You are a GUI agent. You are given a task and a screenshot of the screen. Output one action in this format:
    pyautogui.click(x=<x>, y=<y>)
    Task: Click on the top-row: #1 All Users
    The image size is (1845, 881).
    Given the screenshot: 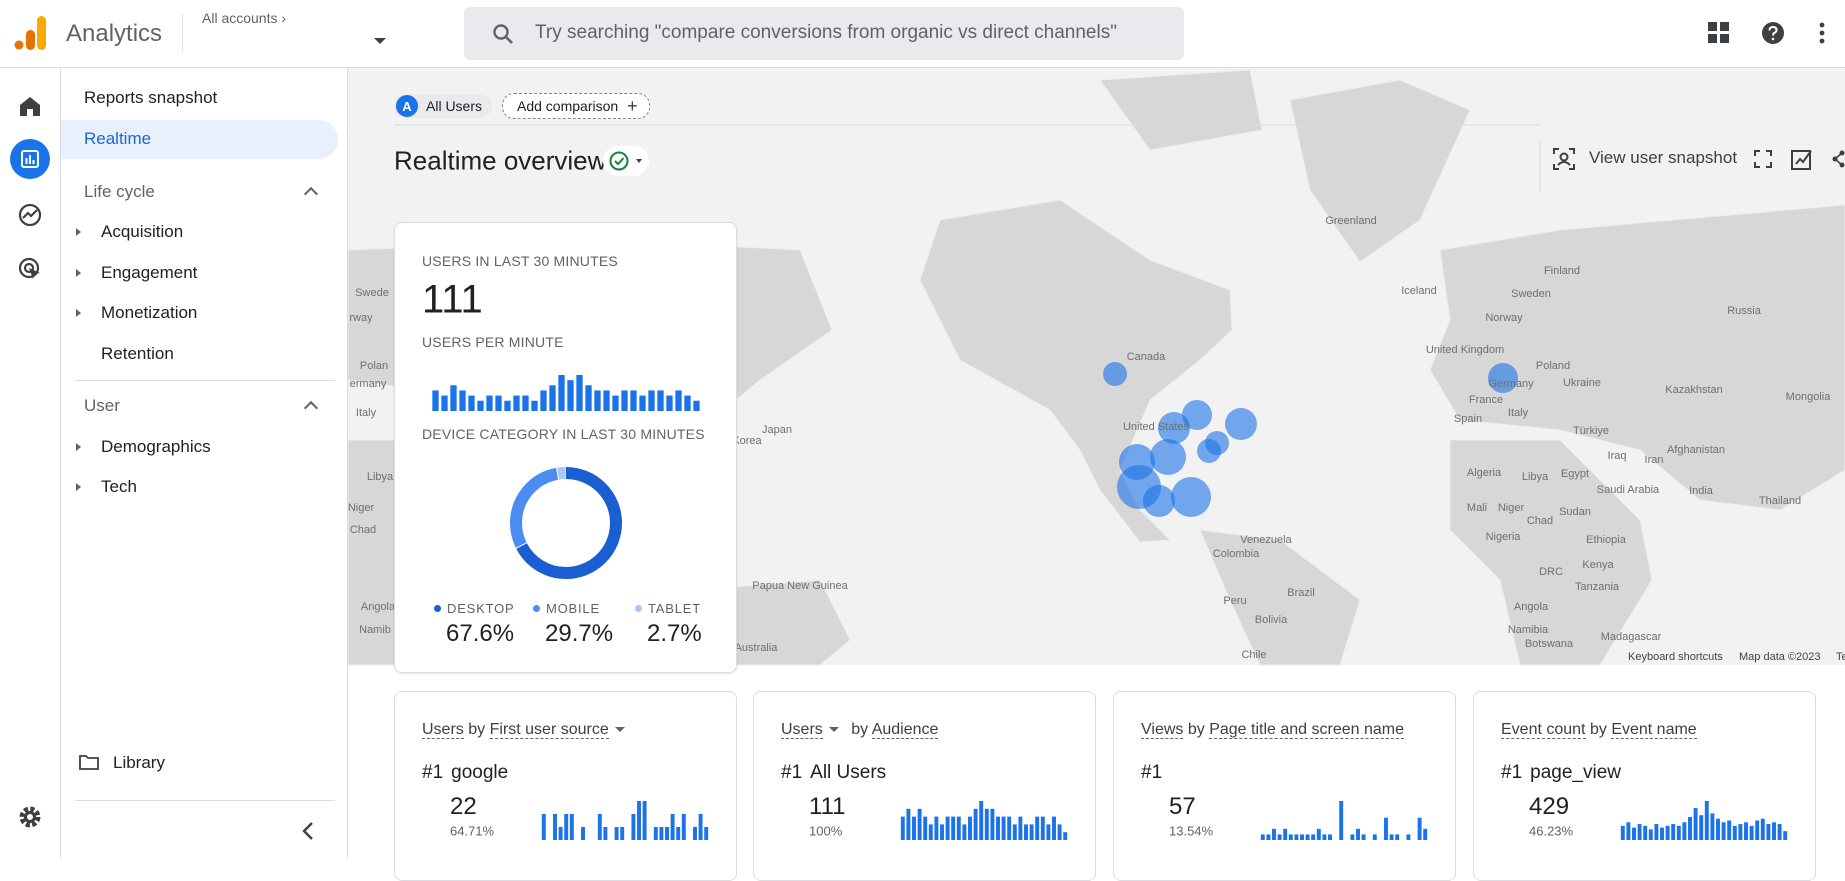 What is the action you would take?
    pyautogui.click(x=833, y=773)
    